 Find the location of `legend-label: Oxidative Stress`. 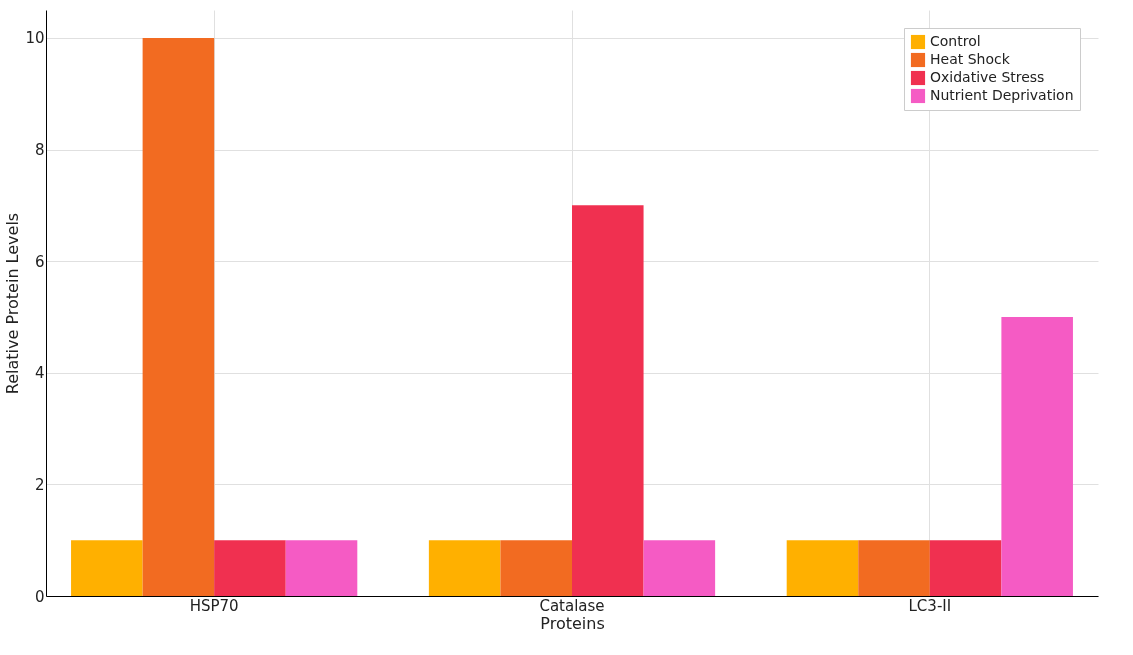

legend-label: Oxidative Stress is located at coordinates (987, 77).